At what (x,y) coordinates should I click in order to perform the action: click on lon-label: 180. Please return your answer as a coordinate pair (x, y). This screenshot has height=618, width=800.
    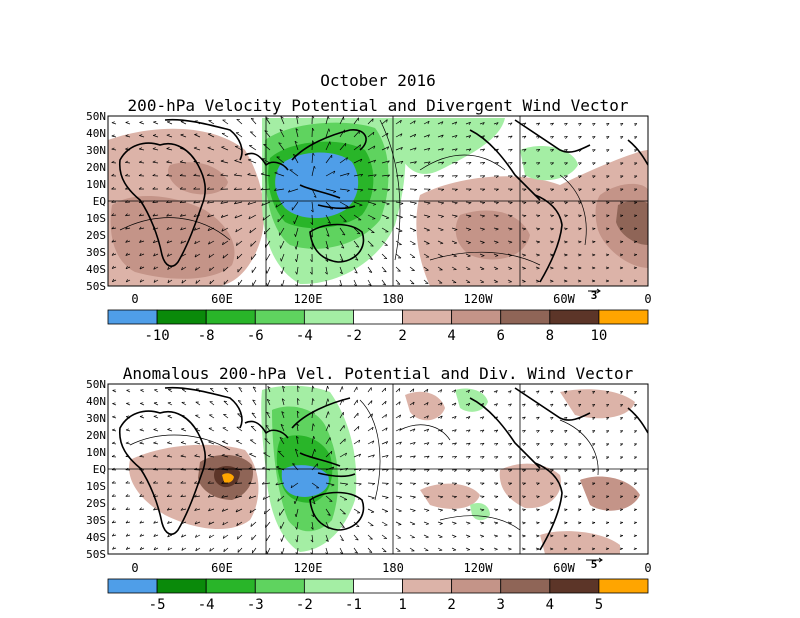
    Looking at the image, I should click on (393, 299).